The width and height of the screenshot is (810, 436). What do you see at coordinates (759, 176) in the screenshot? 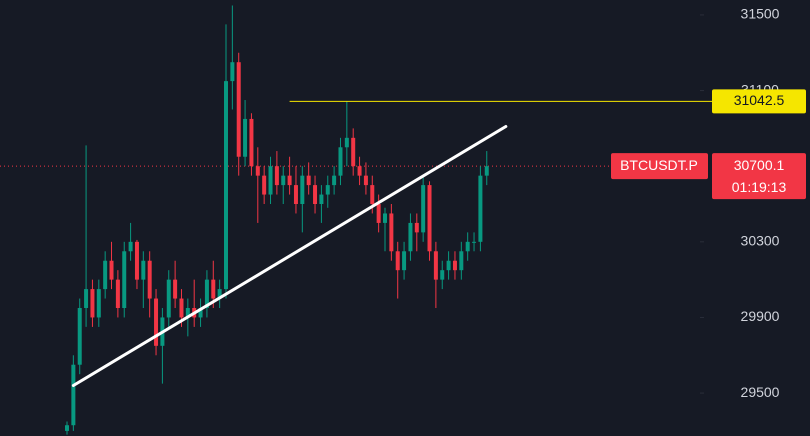
I see `price-label-bg` at bounding box center [759, 176].